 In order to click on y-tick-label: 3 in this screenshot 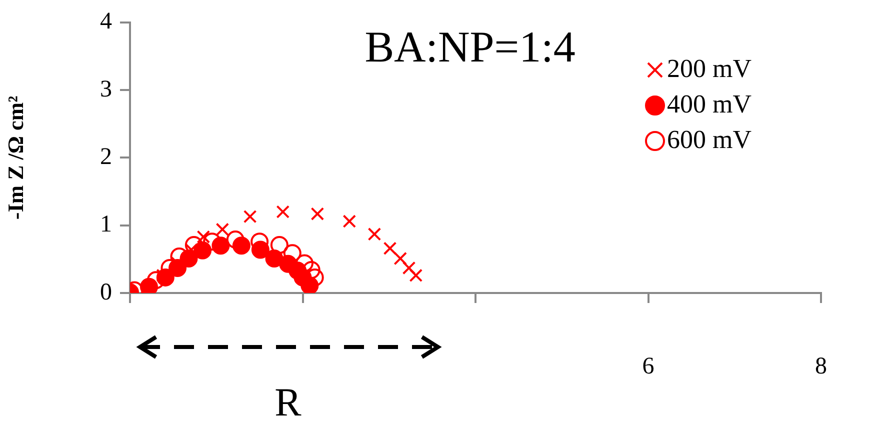, I will do `click(106, 89)`.